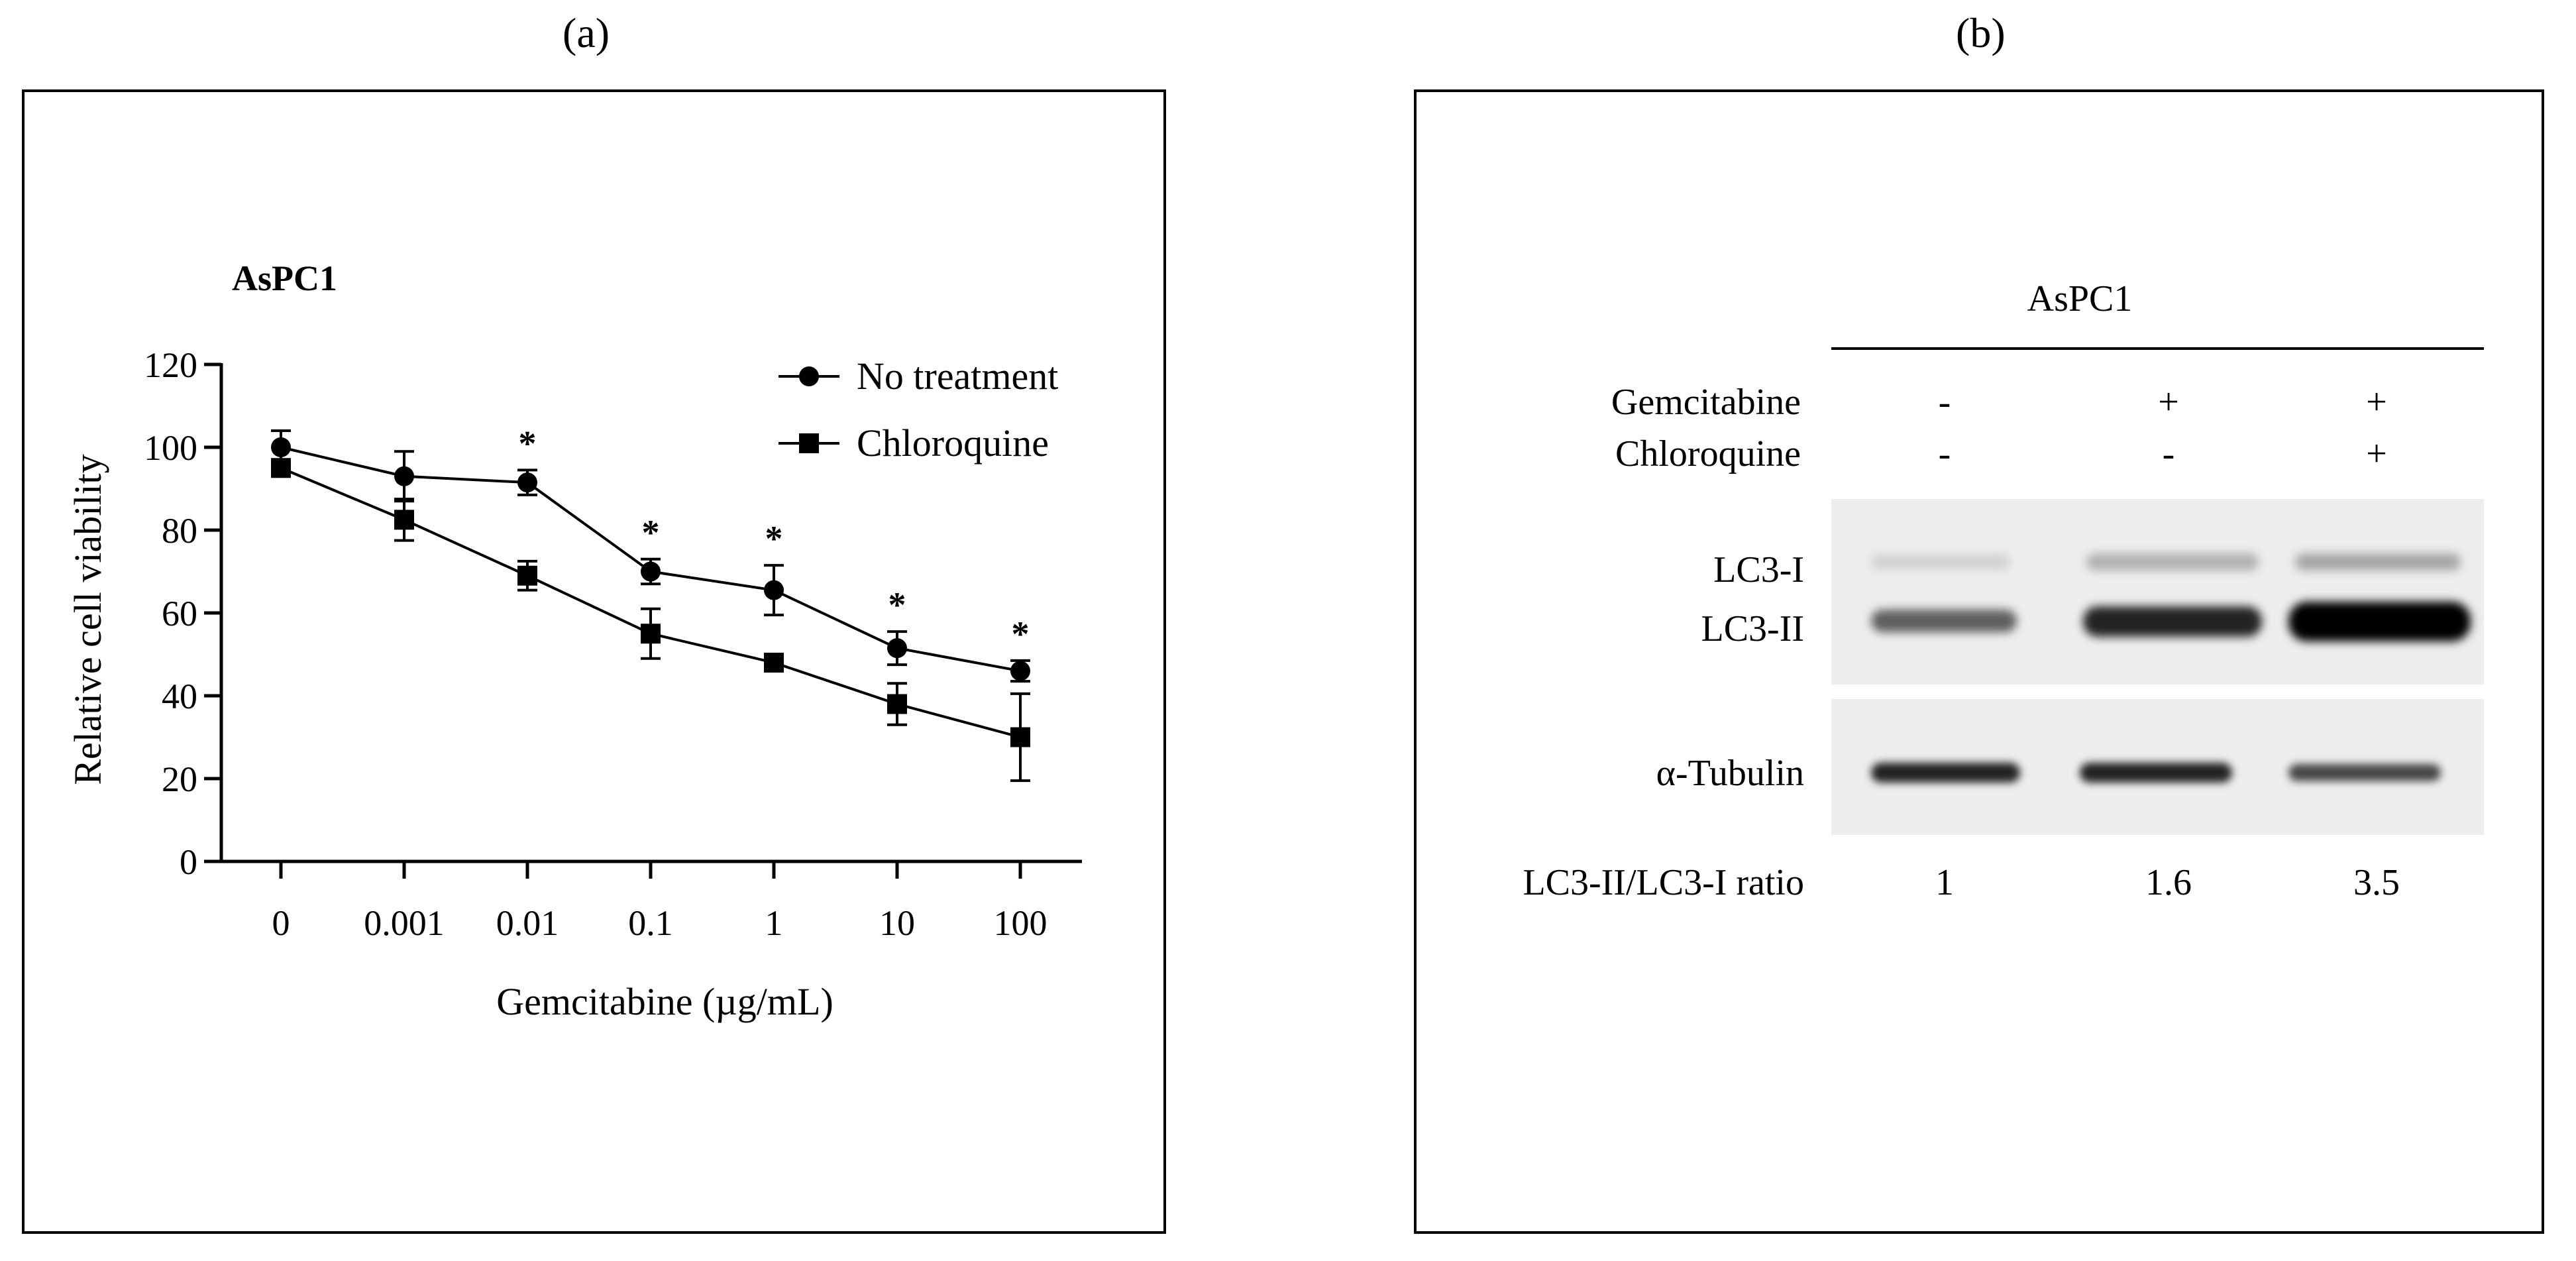 The width and height of the screenshot is (2576, 1261). What do you see at coordinates (897, 923) in the screenshot?
I see `x-tick-label: 10` at bounding box center [897, 923].